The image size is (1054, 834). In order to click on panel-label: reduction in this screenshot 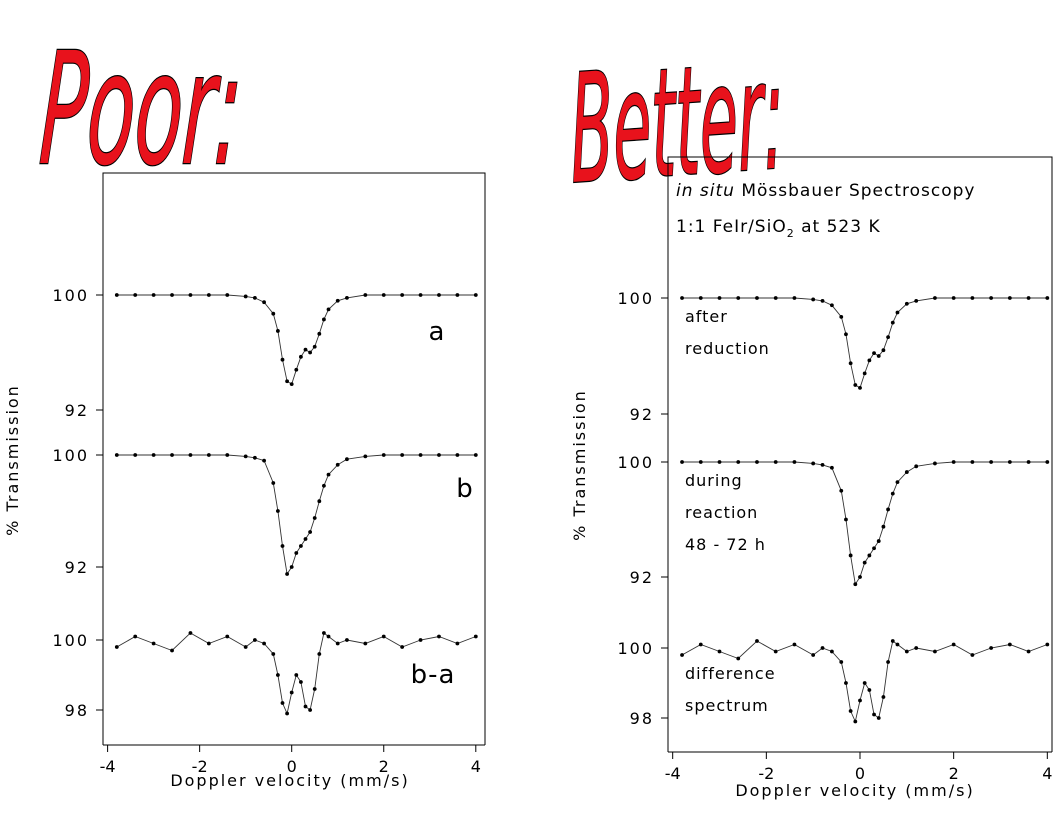, I will do `click(727, 348)`.